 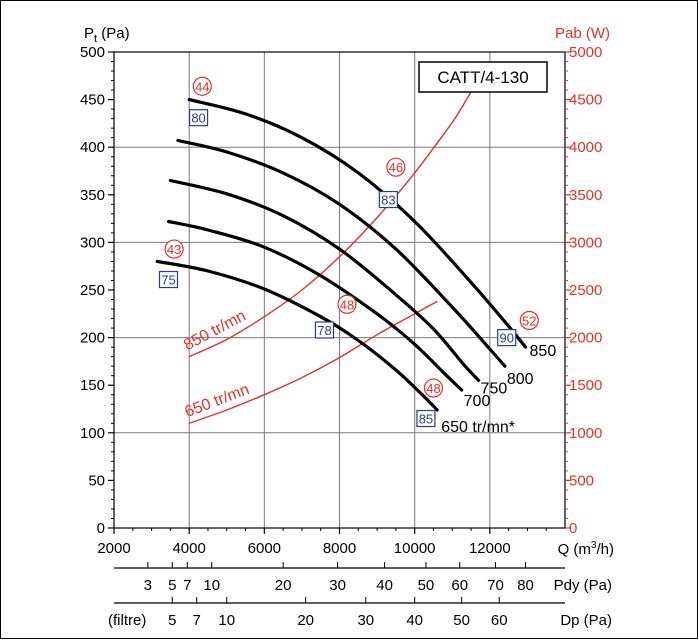 I want to click on pressure-curve-label: 650 tr/mn*, so click(x=478, y=427).